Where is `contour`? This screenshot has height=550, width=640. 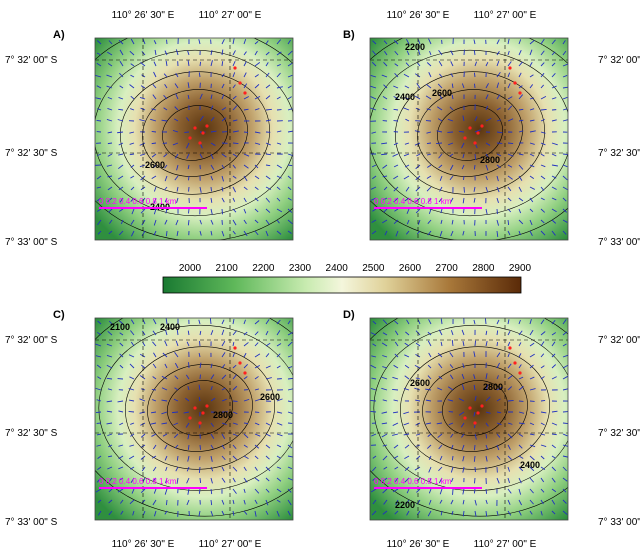 contour is located at coordinates (195, 133).